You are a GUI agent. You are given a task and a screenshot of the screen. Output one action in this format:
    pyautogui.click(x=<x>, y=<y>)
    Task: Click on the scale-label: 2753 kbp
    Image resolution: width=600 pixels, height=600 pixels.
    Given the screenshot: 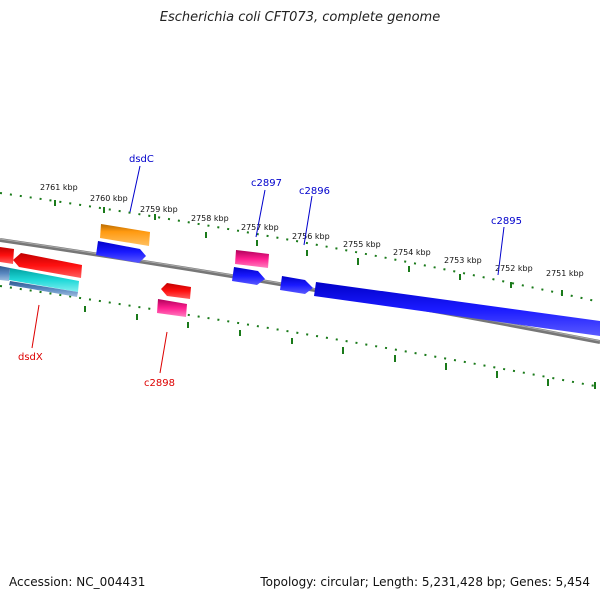 What is the action you would take?
    pyautogui.click(x=463, y=260)
    